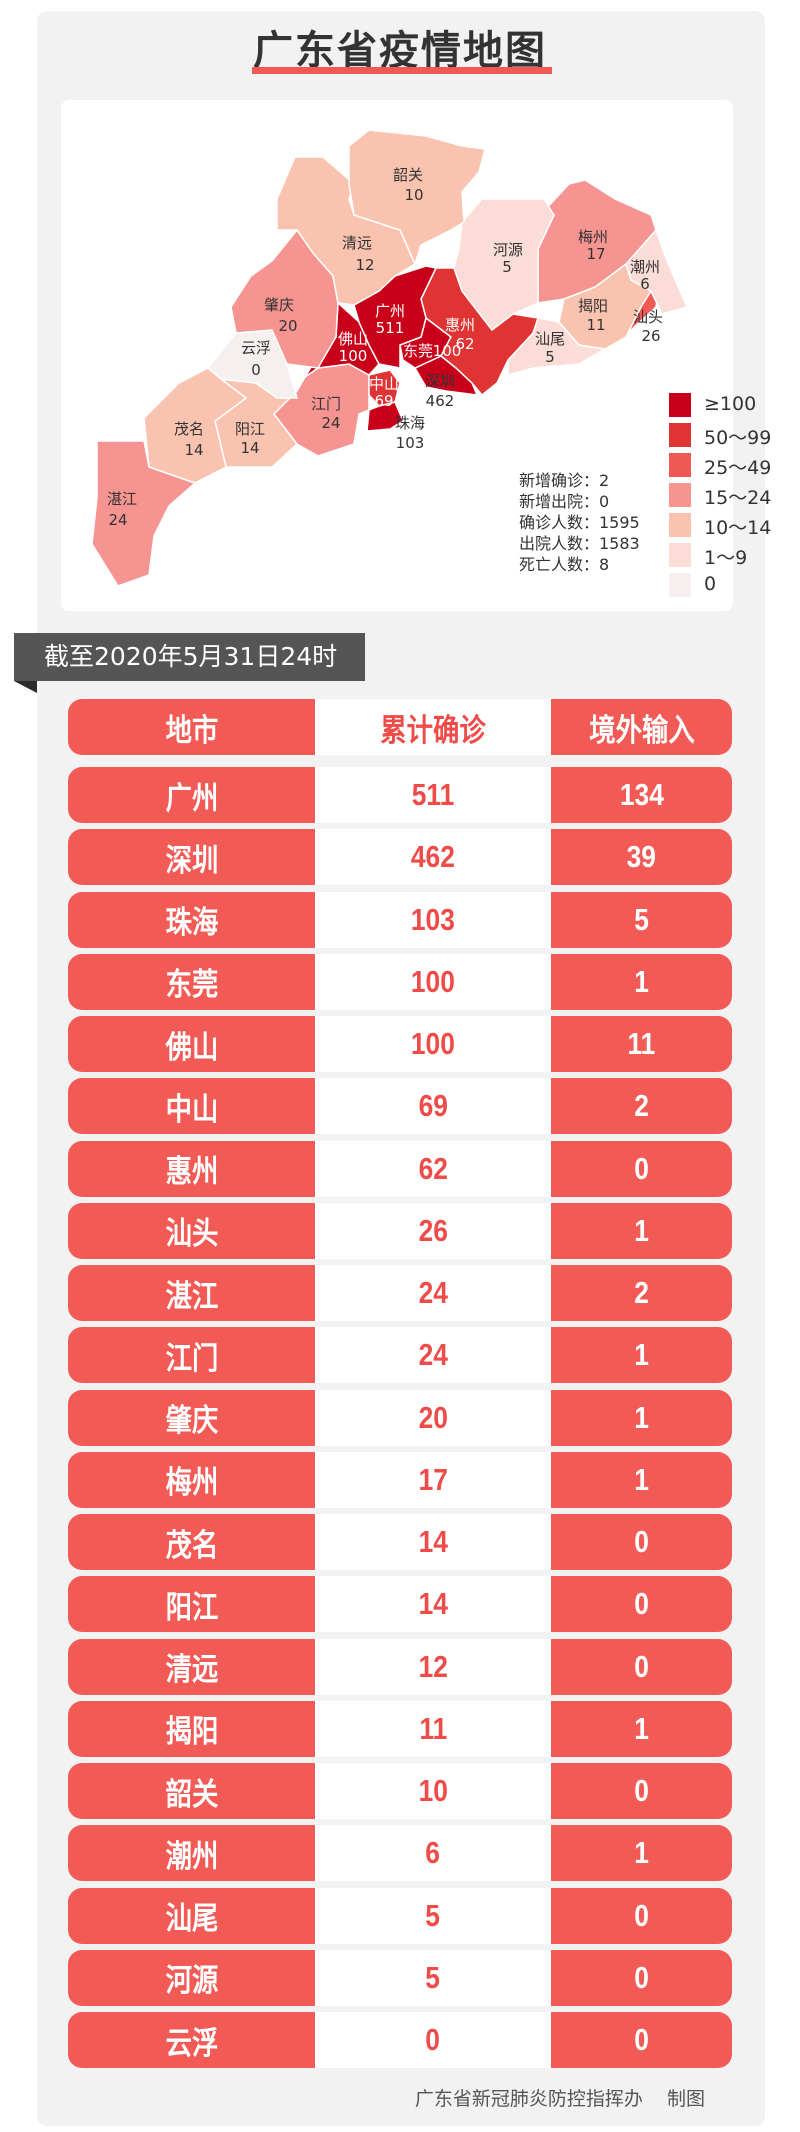  Describe the element at coordinates (353, 339) in the screenshot. I see `map-region-name: 佛山` at that location.